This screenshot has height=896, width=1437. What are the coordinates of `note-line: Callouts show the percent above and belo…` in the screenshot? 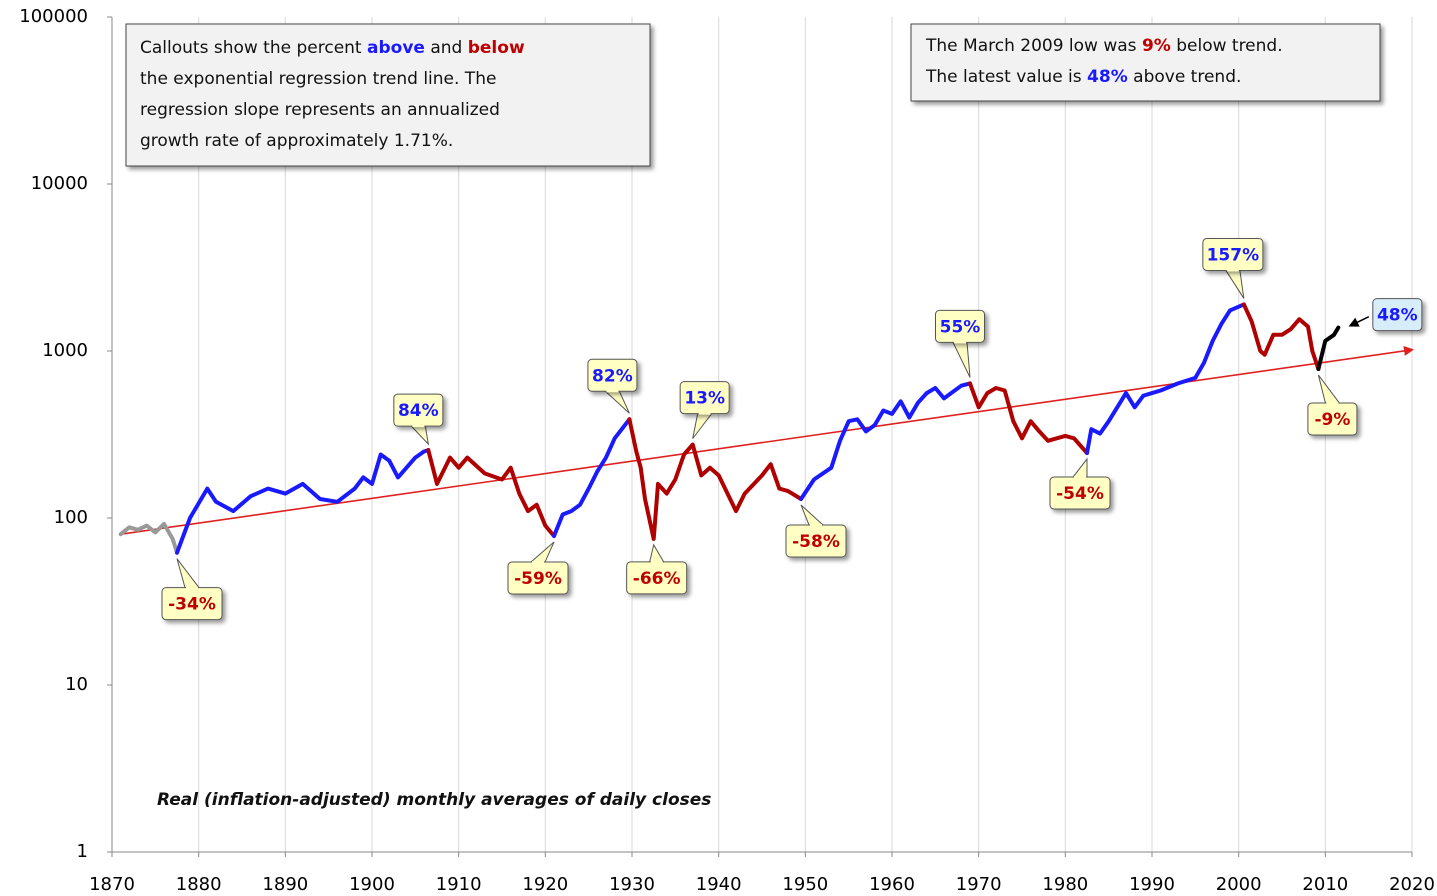 It's located at (332, 48).